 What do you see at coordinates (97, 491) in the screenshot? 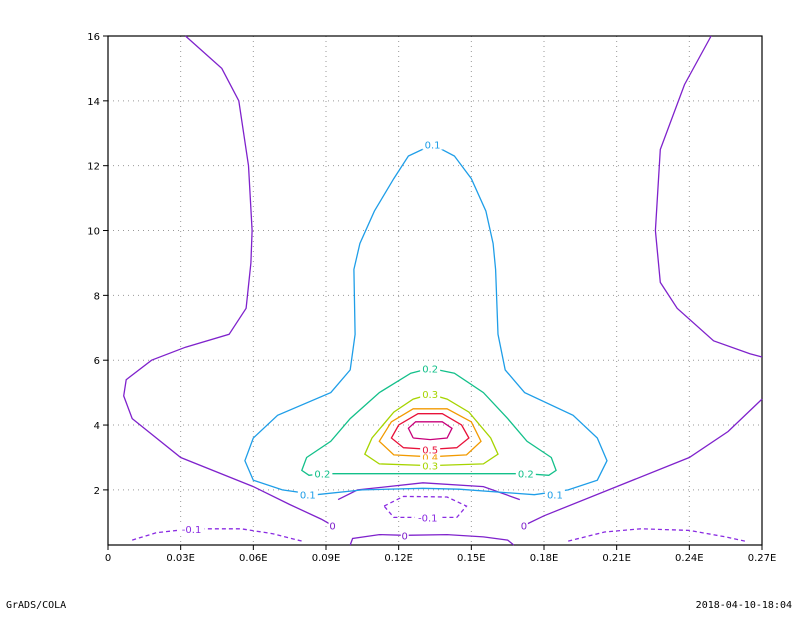
I see `y-tick-label: 2` at bounding box center [97, 491].